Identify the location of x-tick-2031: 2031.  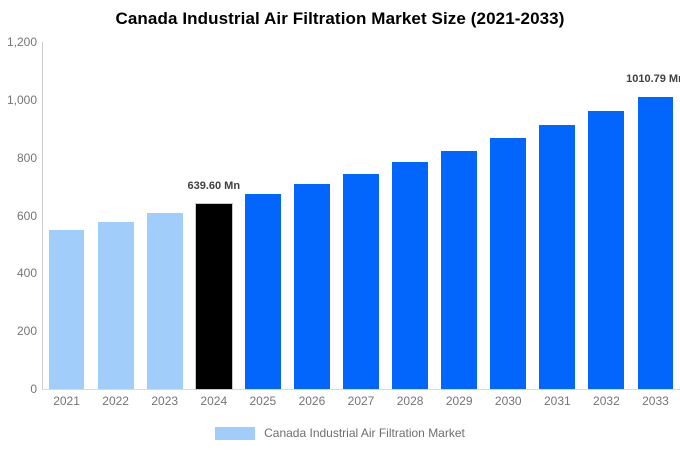
(557, 401).